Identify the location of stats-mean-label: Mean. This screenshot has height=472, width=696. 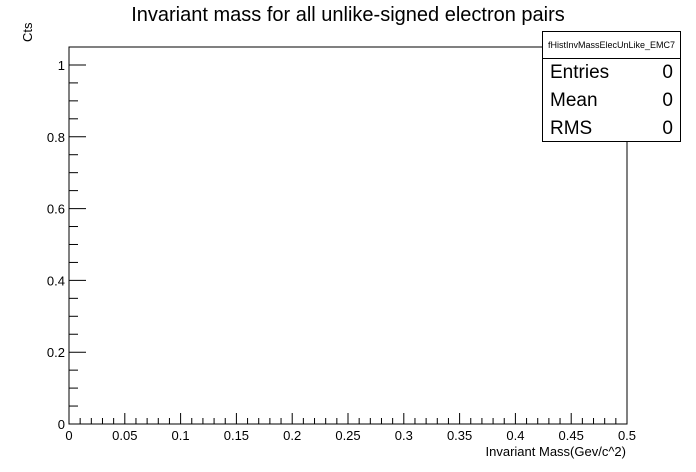
(574, 100).